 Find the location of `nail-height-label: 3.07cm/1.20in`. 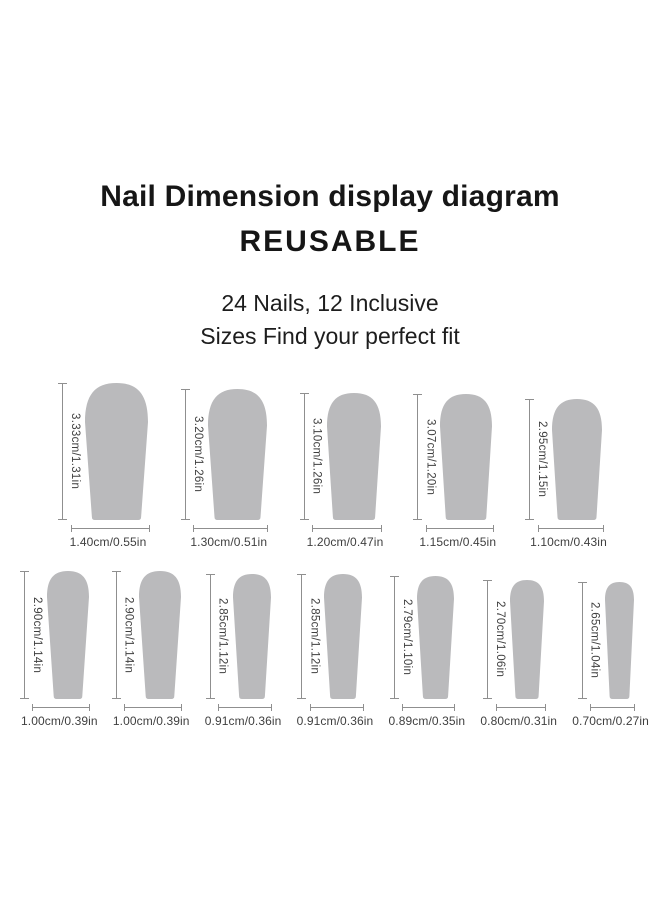

nail-height-label: 3.07cm/1.20in is located at coordinates (430, 456).